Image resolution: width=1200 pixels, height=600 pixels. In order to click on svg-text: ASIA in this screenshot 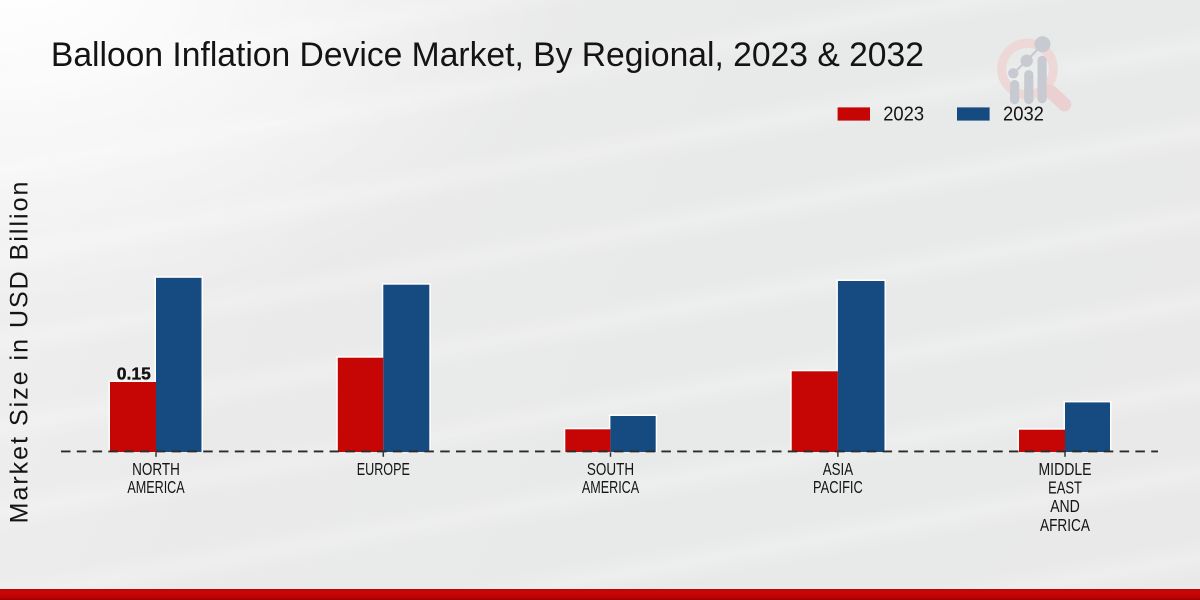, I will do `click(838, 469)`.